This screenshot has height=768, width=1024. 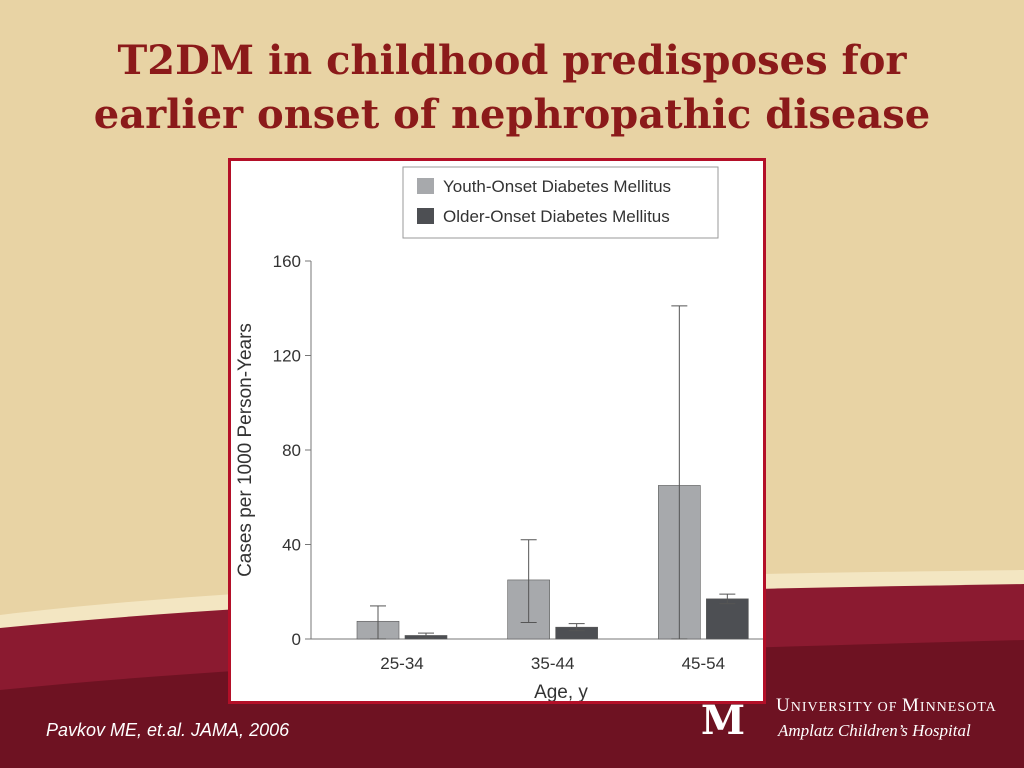 I want to click on y-tick-label: 40, so click(x=291, y=545).